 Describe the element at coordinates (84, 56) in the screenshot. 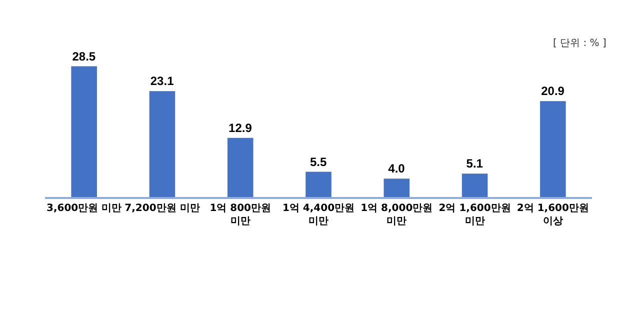

I see `data-label: 28.5` at that location.